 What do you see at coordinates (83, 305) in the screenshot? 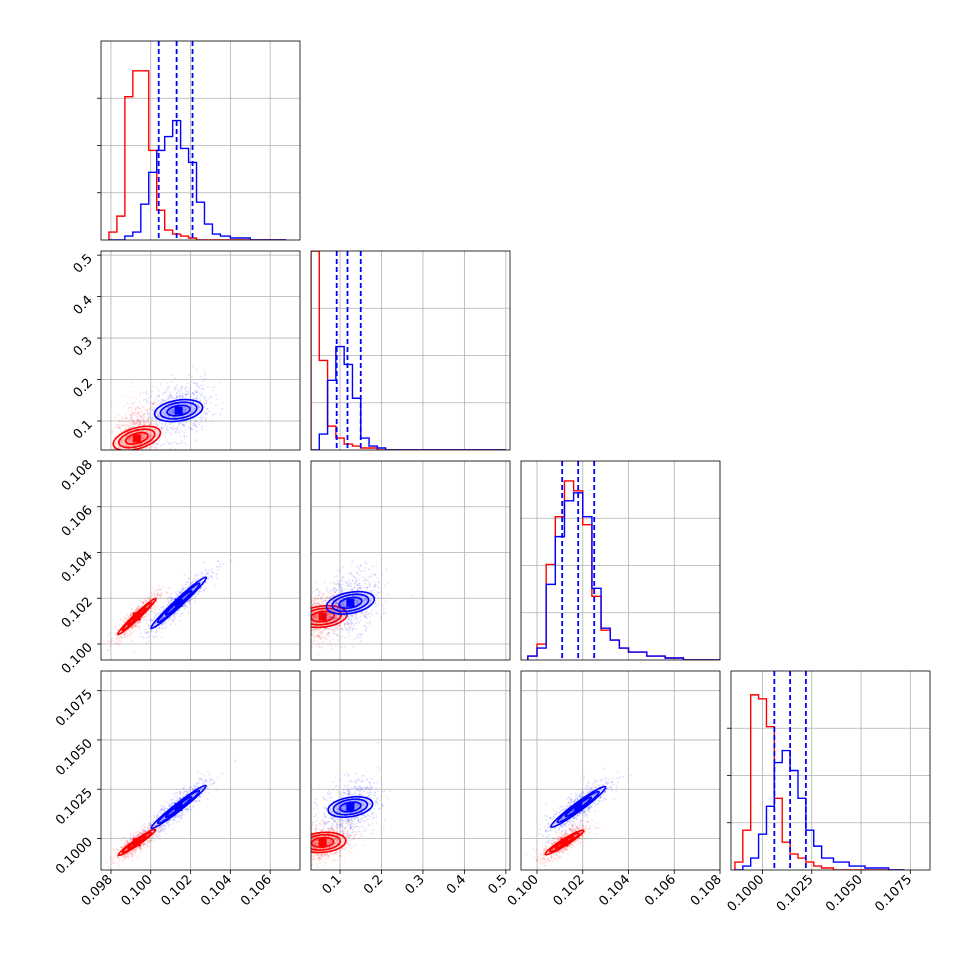
I see `y-tick-label: 0.4` at bounding box center [83, 305].